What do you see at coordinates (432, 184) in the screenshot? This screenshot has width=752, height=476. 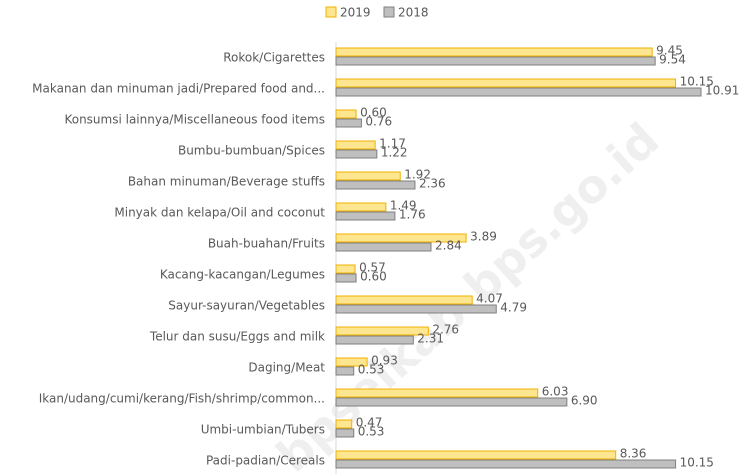 I see `value-label: 2.36` at bounding box center [432, 184].